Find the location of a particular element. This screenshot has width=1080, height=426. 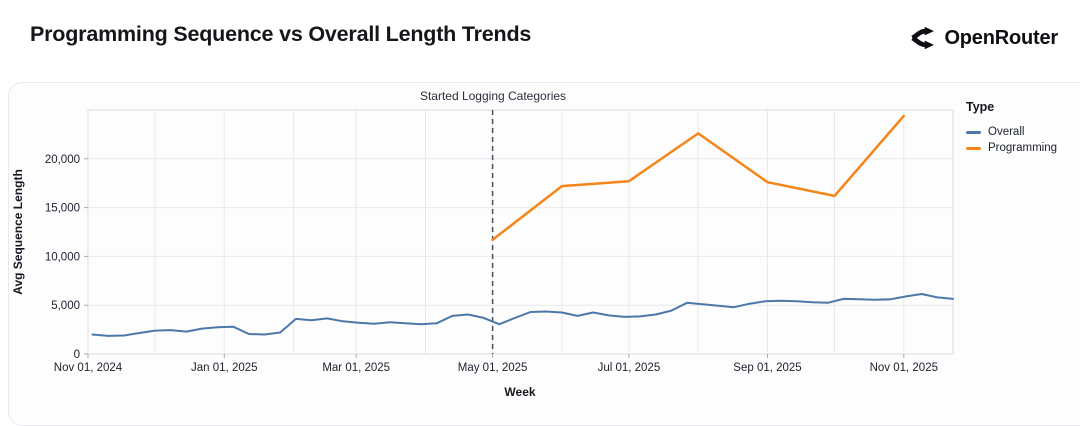

y-tick-label: 0 is located at coordinates (77, 355).